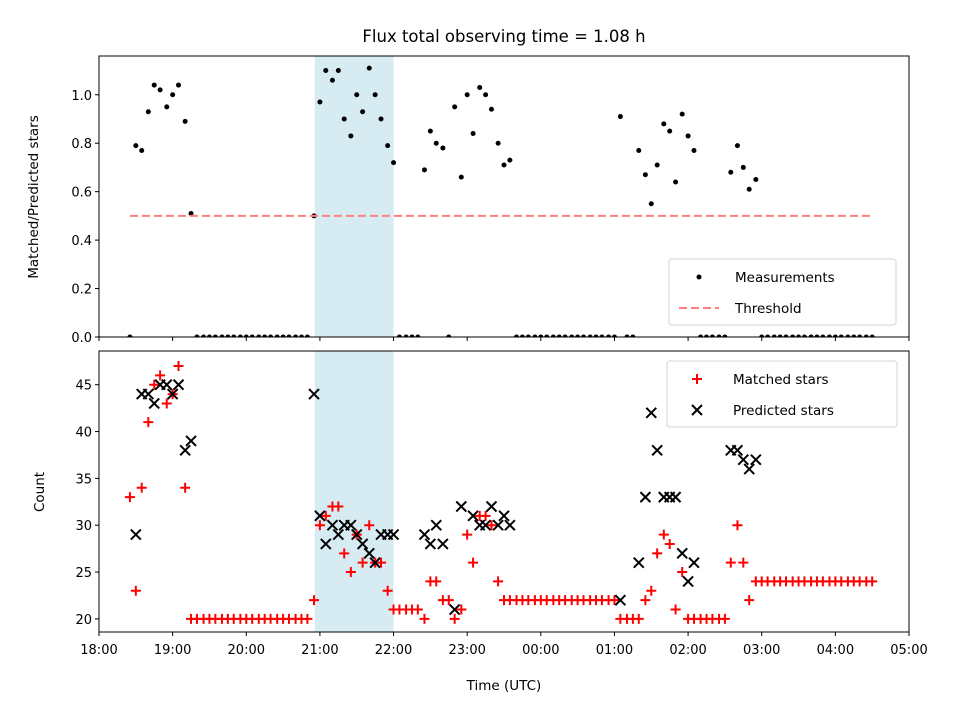 The width and height of the screenshot is (960, 720). What do you see at coordinates (768, 309) in the screenshot?
I see `top-legend-threshold-label: Threshold` at bounding box center [768, 309].